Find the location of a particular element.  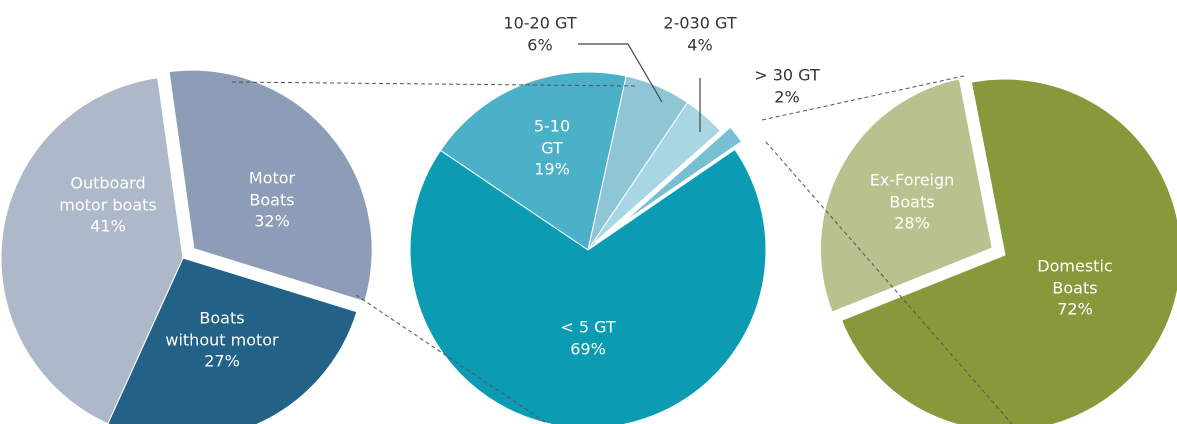

value-label: 41% is located at coordinates (108, 226).